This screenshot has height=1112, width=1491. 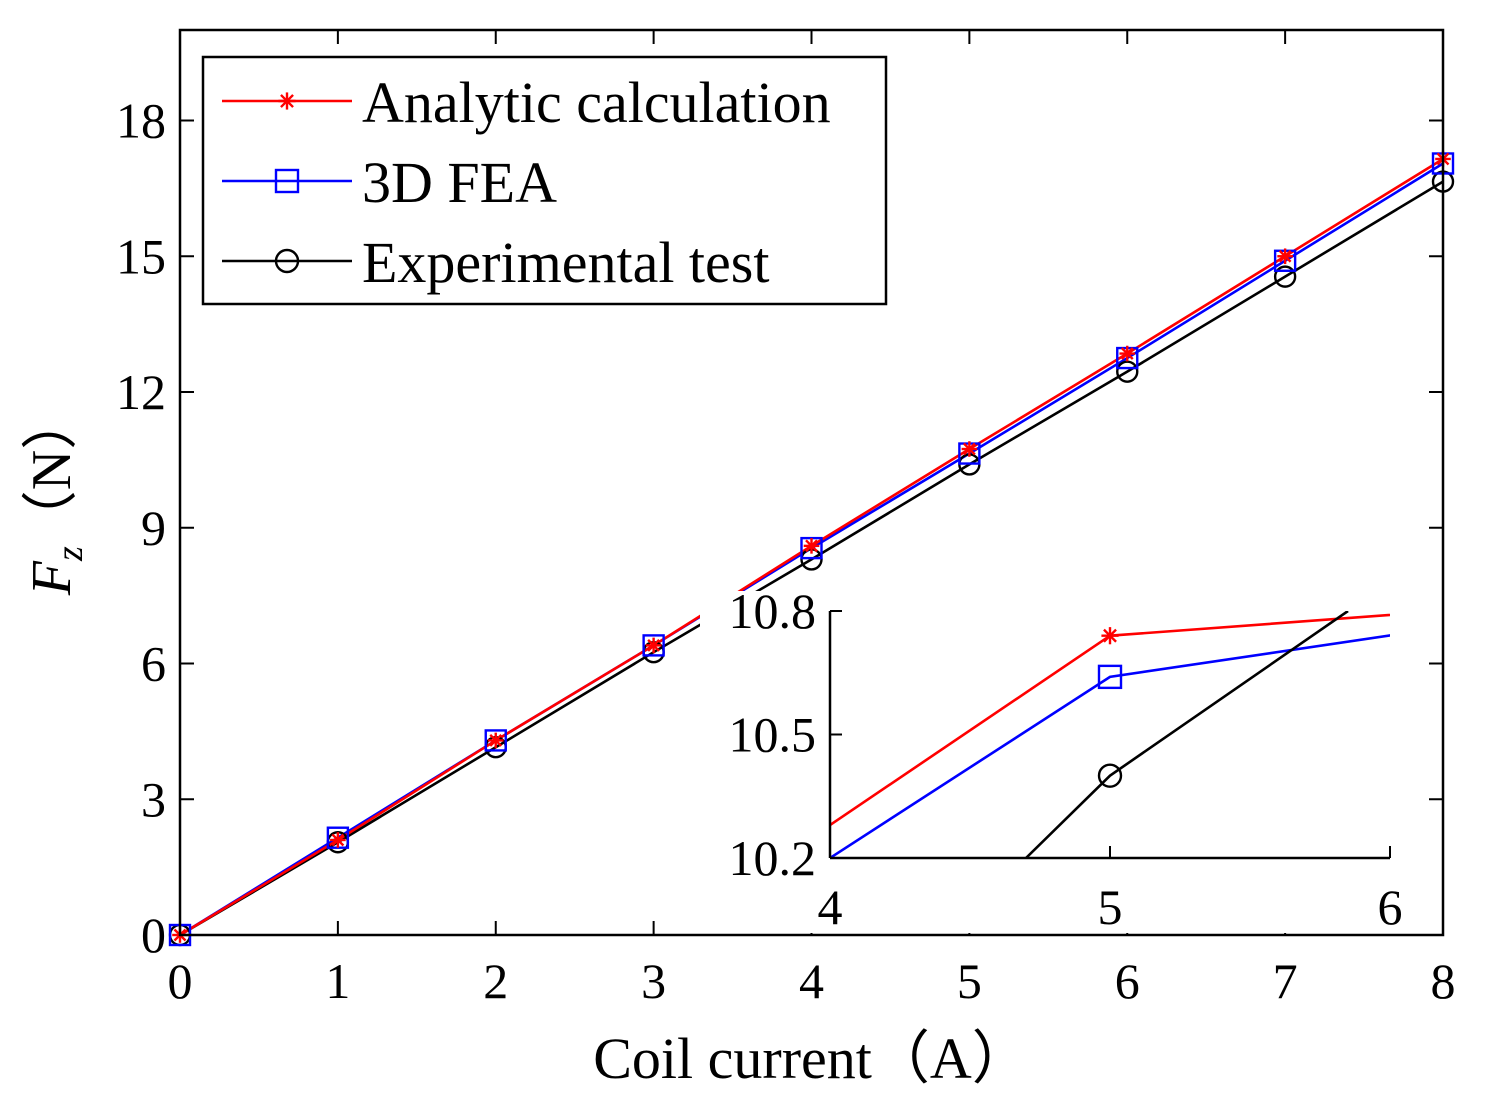 I want to click on inset-data-point-square-shape, so click(x=1110, y=677).